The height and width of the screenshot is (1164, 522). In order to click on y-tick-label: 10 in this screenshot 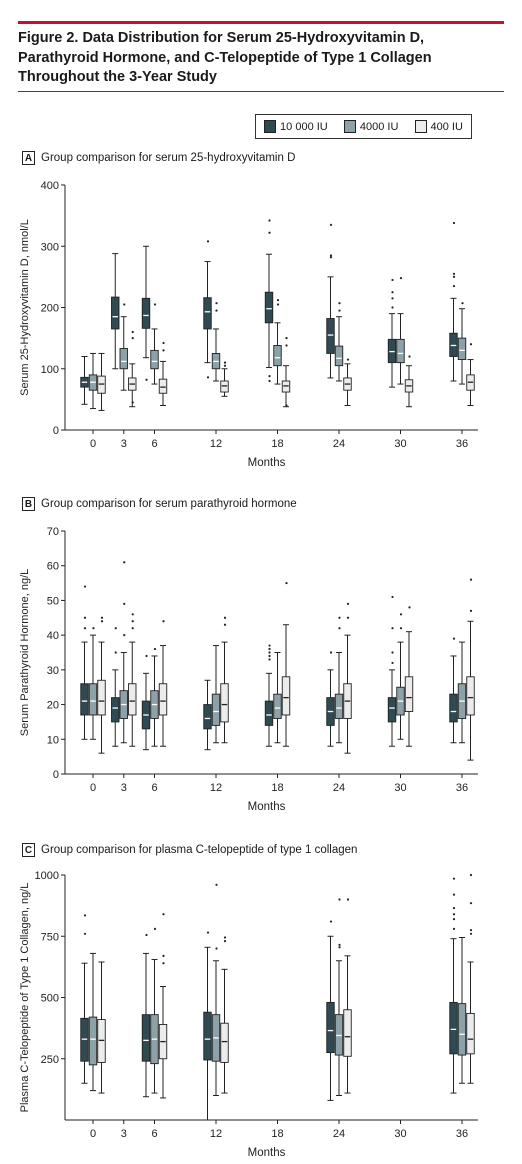, I will do `click(53, 740)`.